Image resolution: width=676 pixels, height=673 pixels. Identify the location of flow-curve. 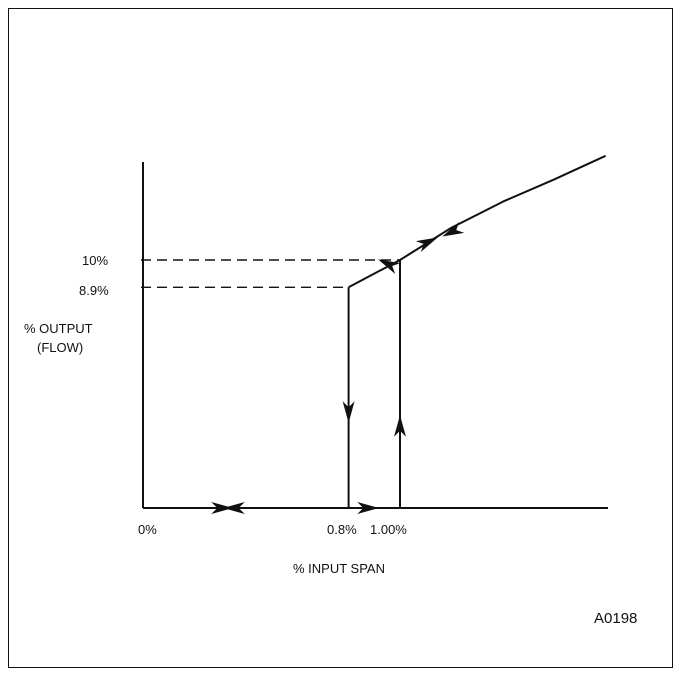
(477, 221).